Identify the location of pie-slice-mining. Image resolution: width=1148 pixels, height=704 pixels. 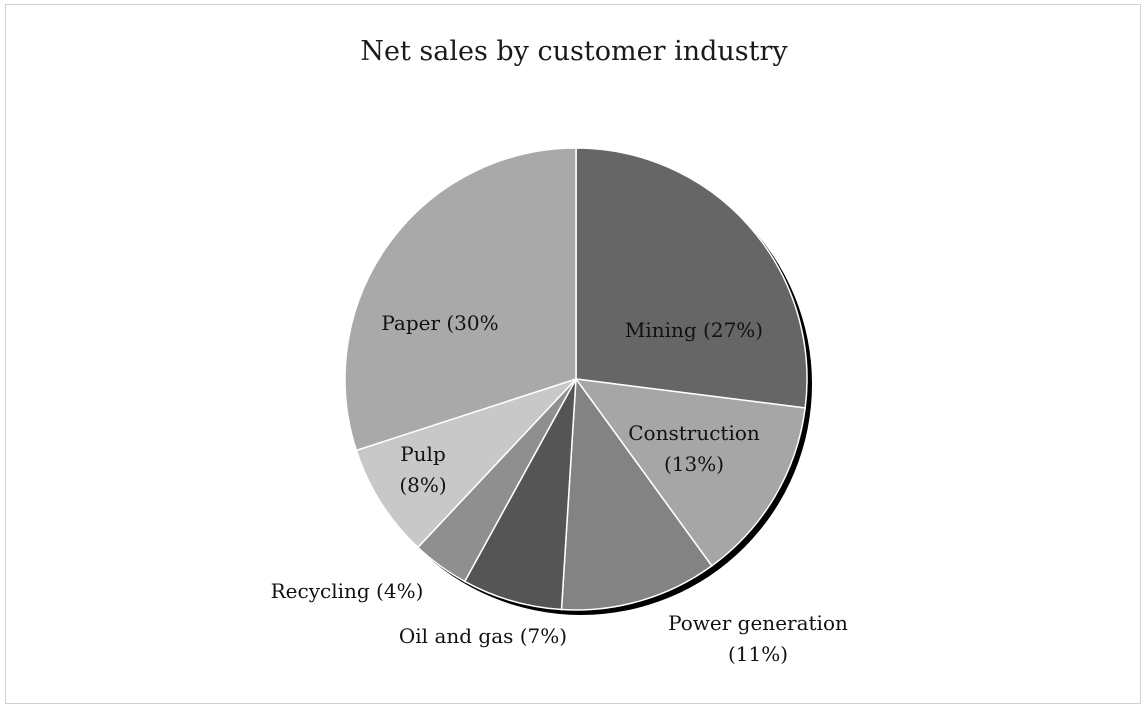
(691, 278).